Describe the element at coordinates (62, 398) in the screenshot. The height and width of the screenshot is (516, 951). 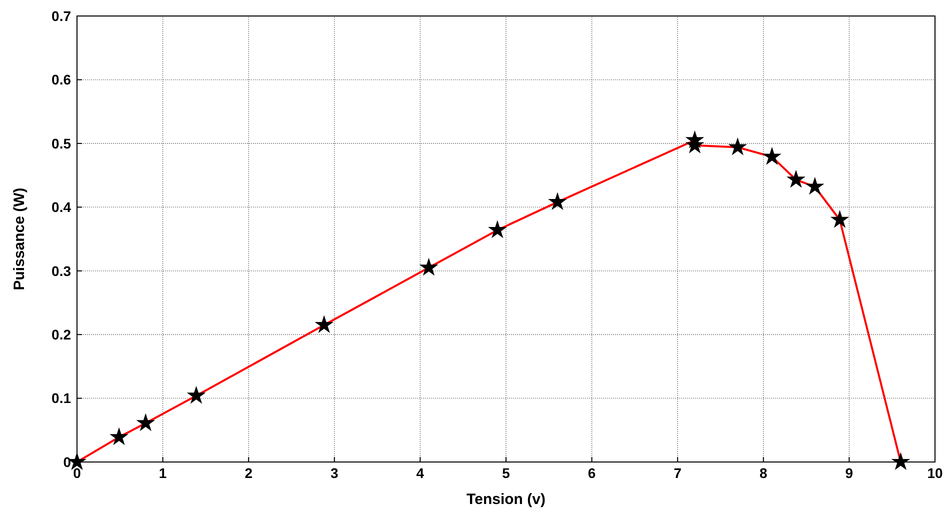
I see `y-tick-label: 0.1` at that location.